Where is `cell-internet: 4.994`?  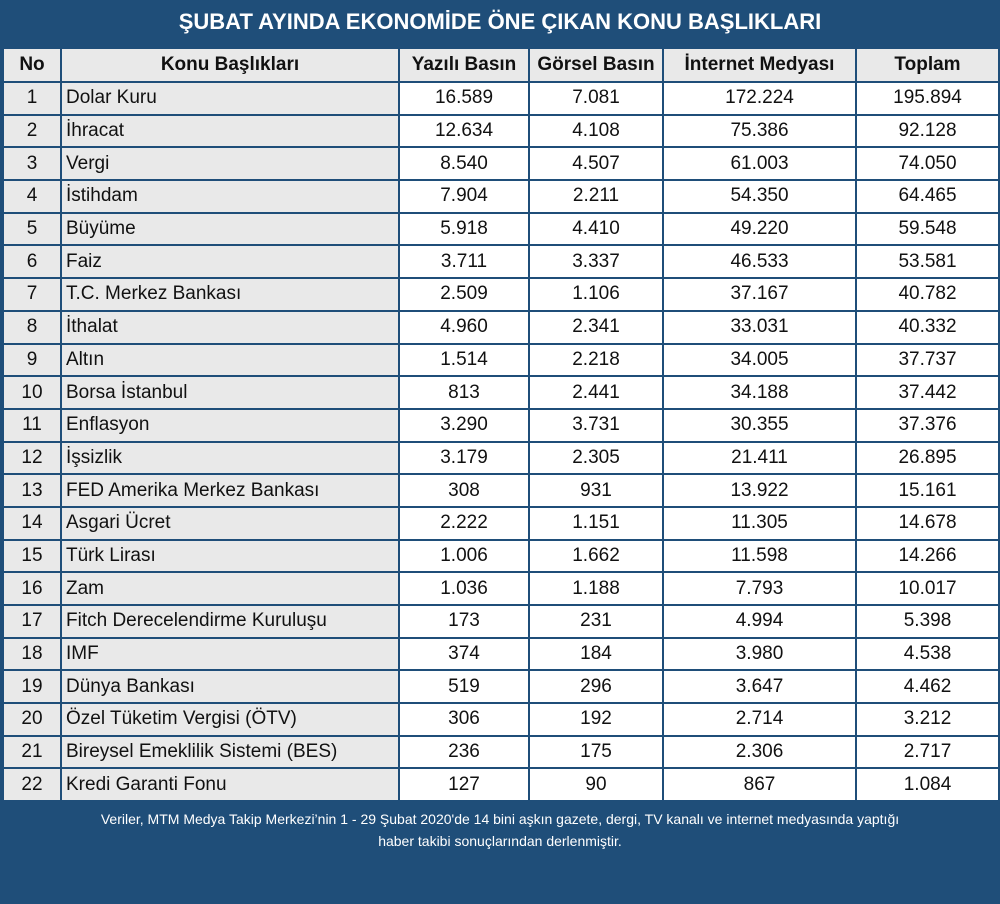 cell-internet: 4.994 is located at coordinates (759, 621).